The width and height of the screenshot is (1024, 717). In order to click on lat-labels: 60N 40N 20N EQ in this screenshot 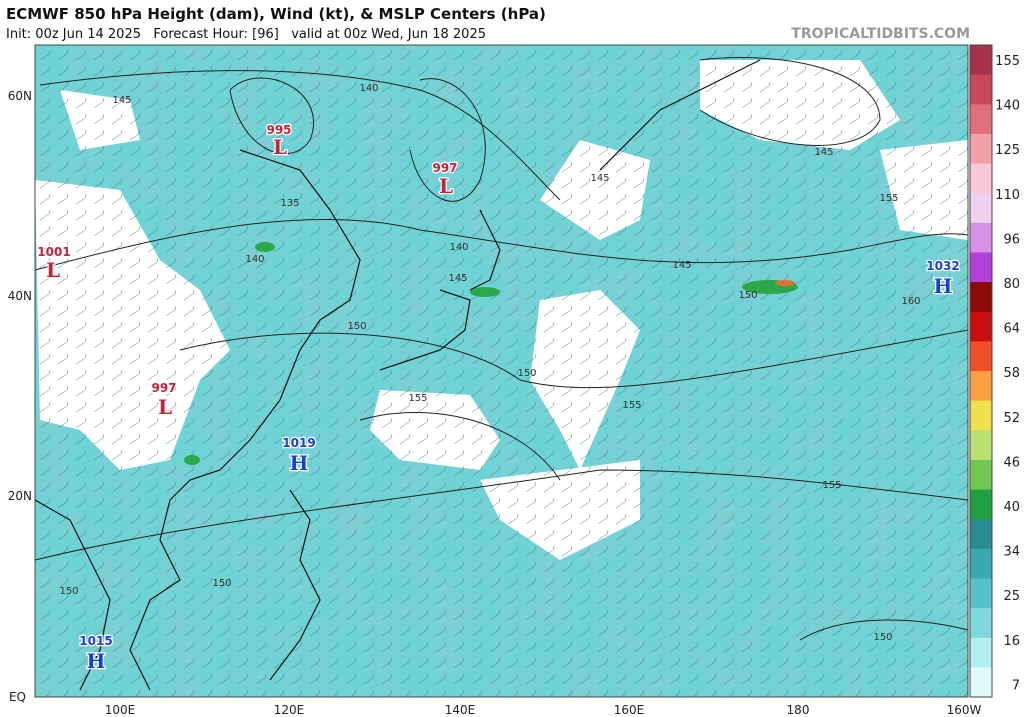, I will do `click(20, 396)`.